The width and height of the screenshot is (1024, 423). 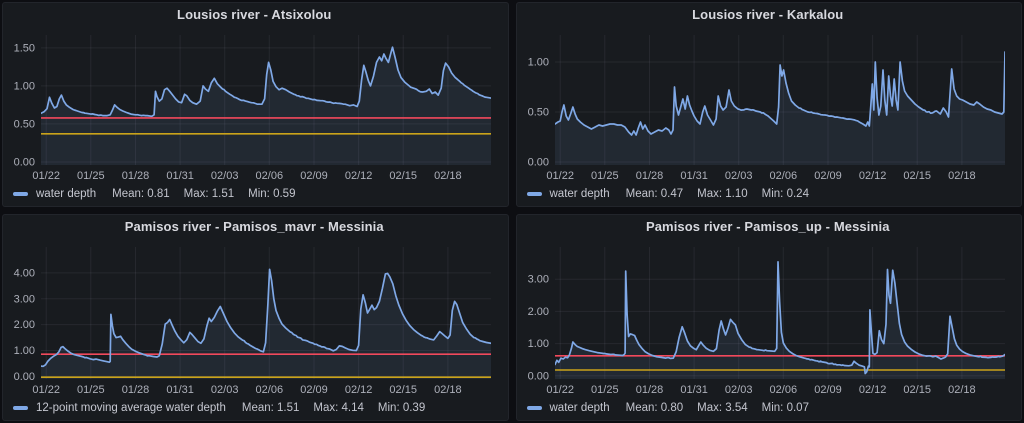 I want to click on legend-stat-mean: Mean: 0.81, so click(x=141, y=194).